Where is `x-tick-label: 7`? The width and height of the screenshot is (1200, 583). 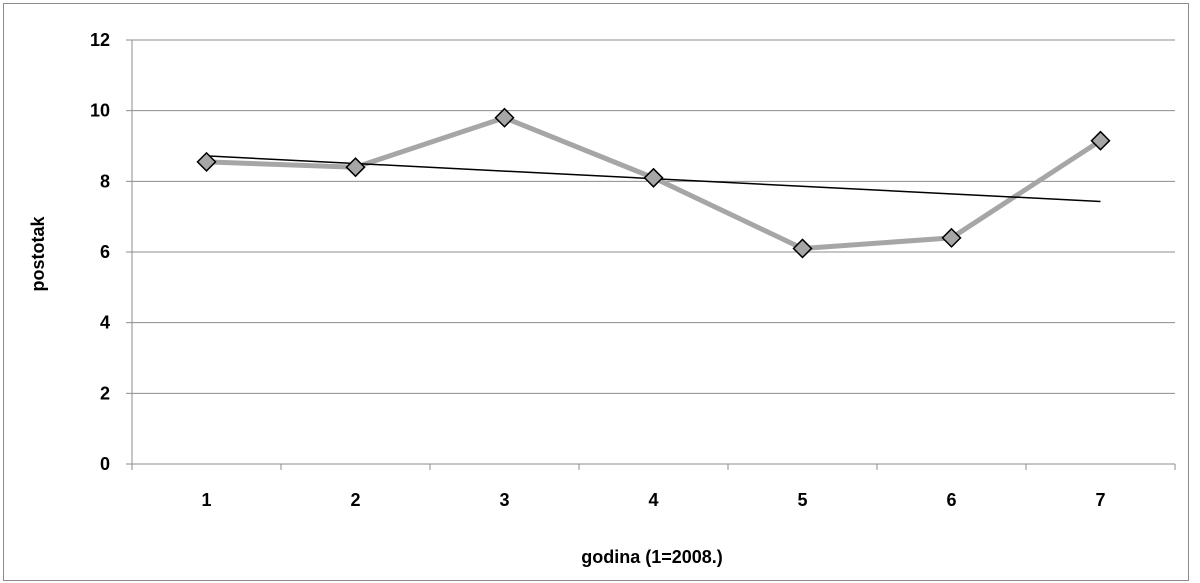 x-tick-label: 7 is located at coordinates (1100, 500).